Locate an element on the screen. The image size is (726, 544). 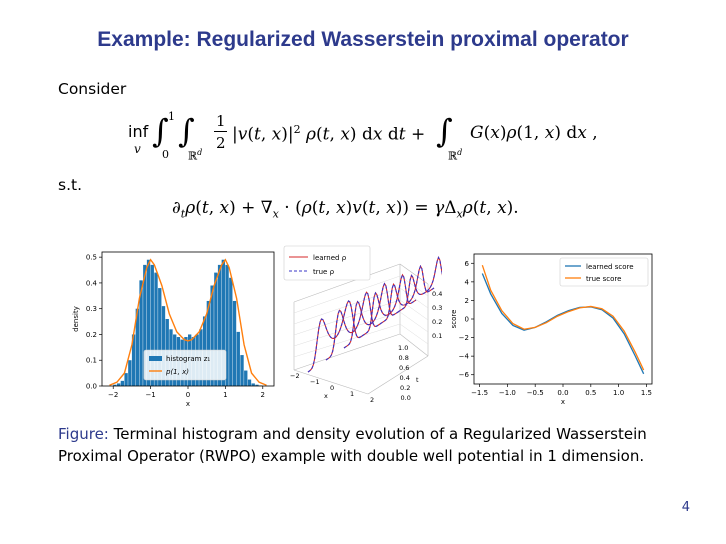
x-tick-label: 1.0 is located at coordinates (618, 393).